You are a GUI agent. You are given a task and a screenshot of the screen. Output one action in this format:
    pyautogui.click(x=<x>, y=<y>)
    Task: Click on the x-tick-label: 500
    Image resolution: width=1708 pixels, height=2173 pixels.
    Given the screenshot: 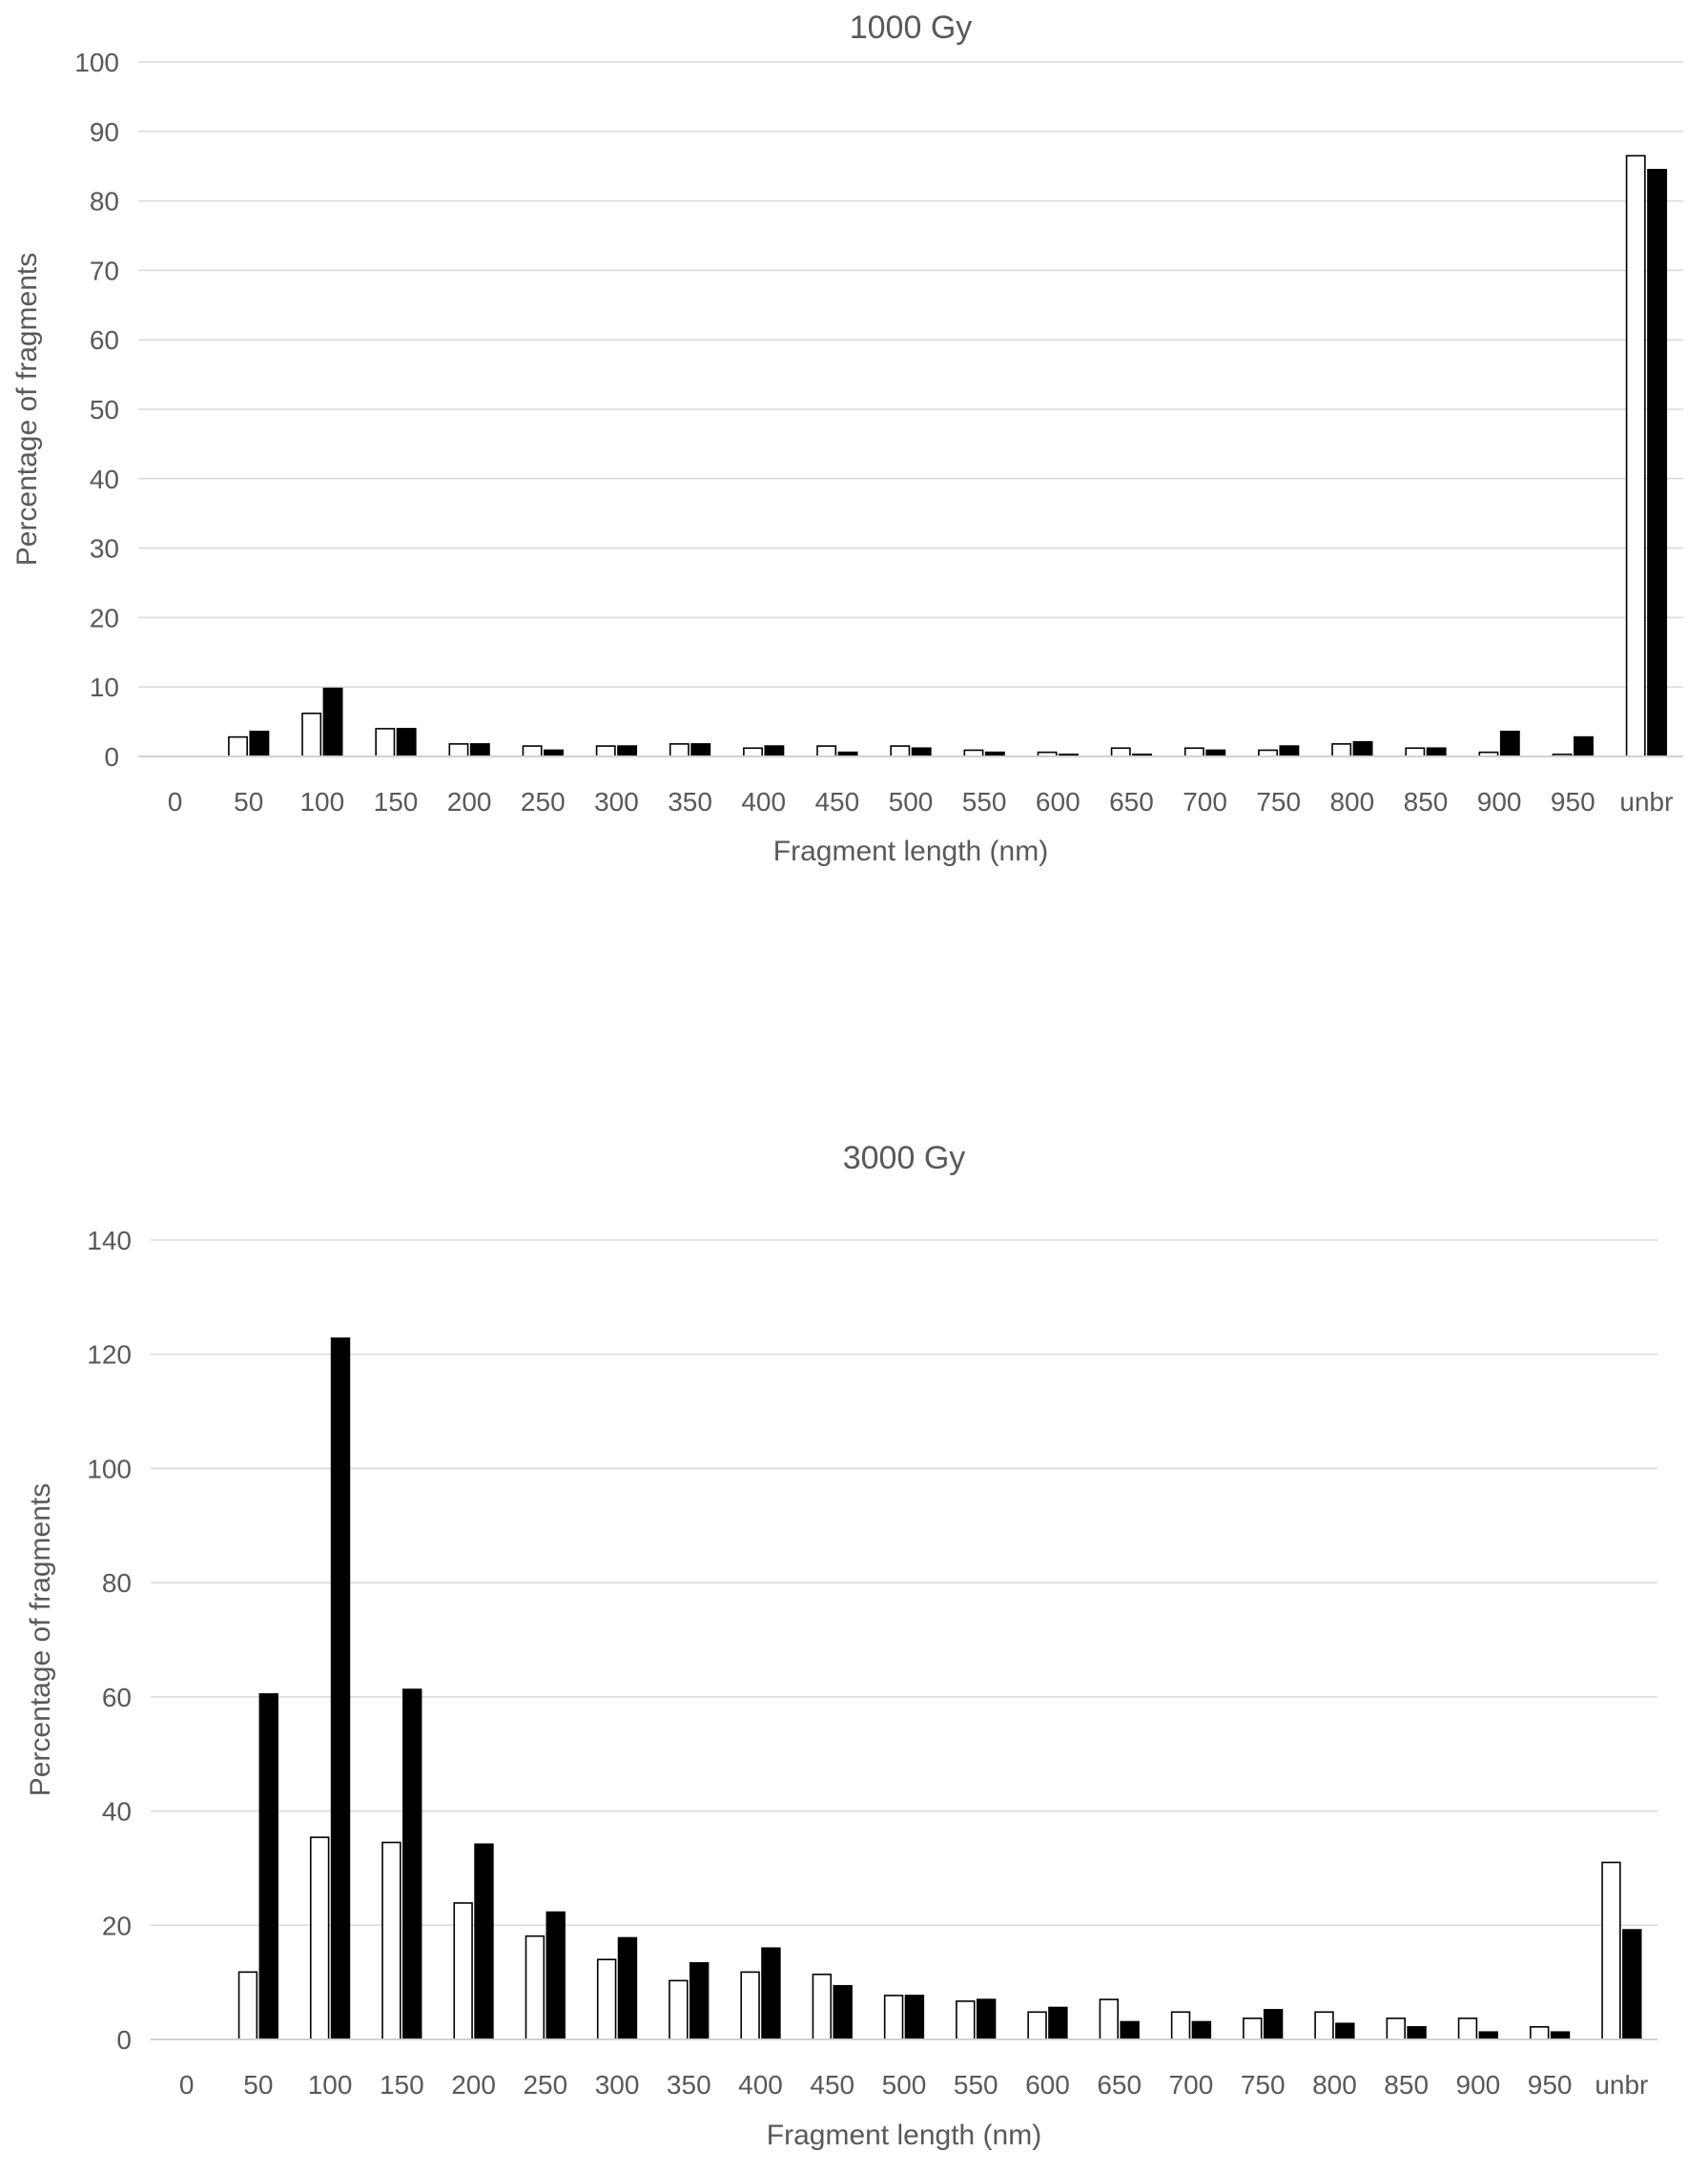 What is the action you would take?
    pyautogui.click(x=904, y=2085)
    